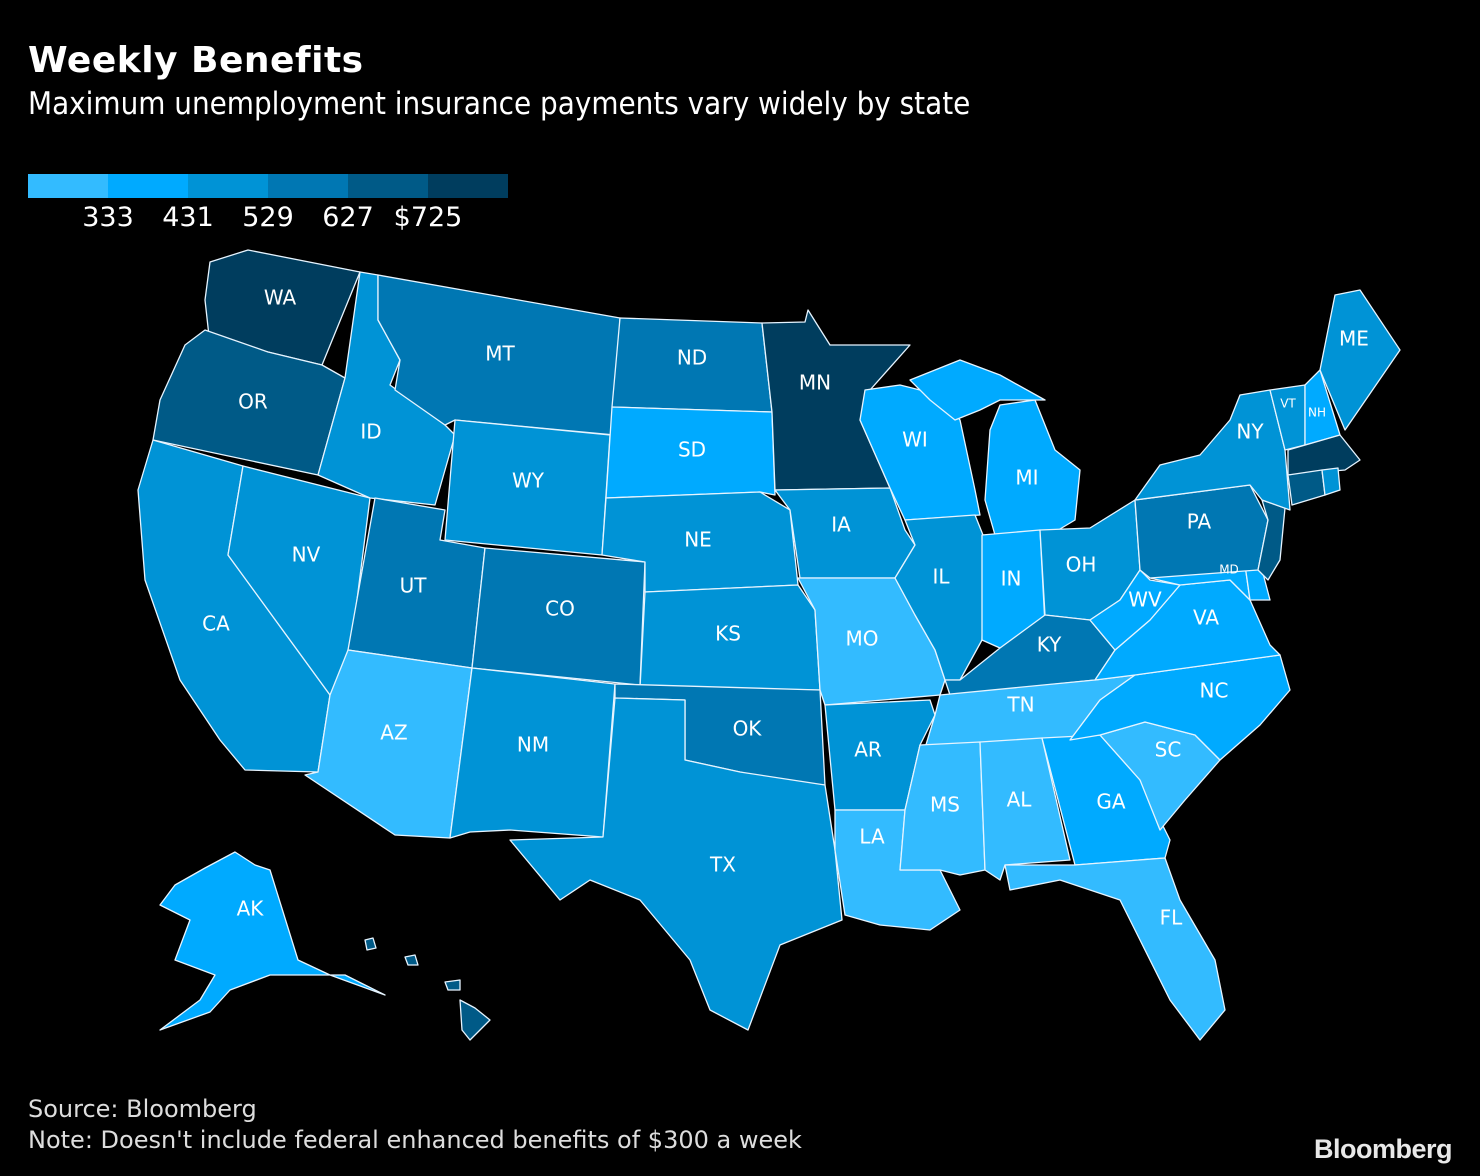 This screenshot has height=1176, width=1480. I want to click on state-RI, so click(1331, 481).